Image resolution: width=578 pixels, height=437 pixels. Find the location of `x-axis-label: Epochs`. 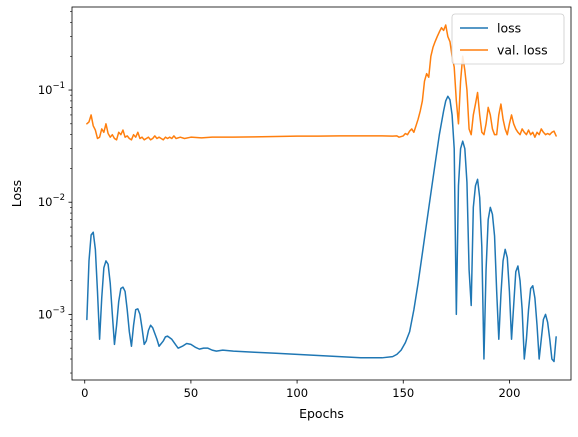

x-axis-label: Epochs is located at coordinates (321, 413).